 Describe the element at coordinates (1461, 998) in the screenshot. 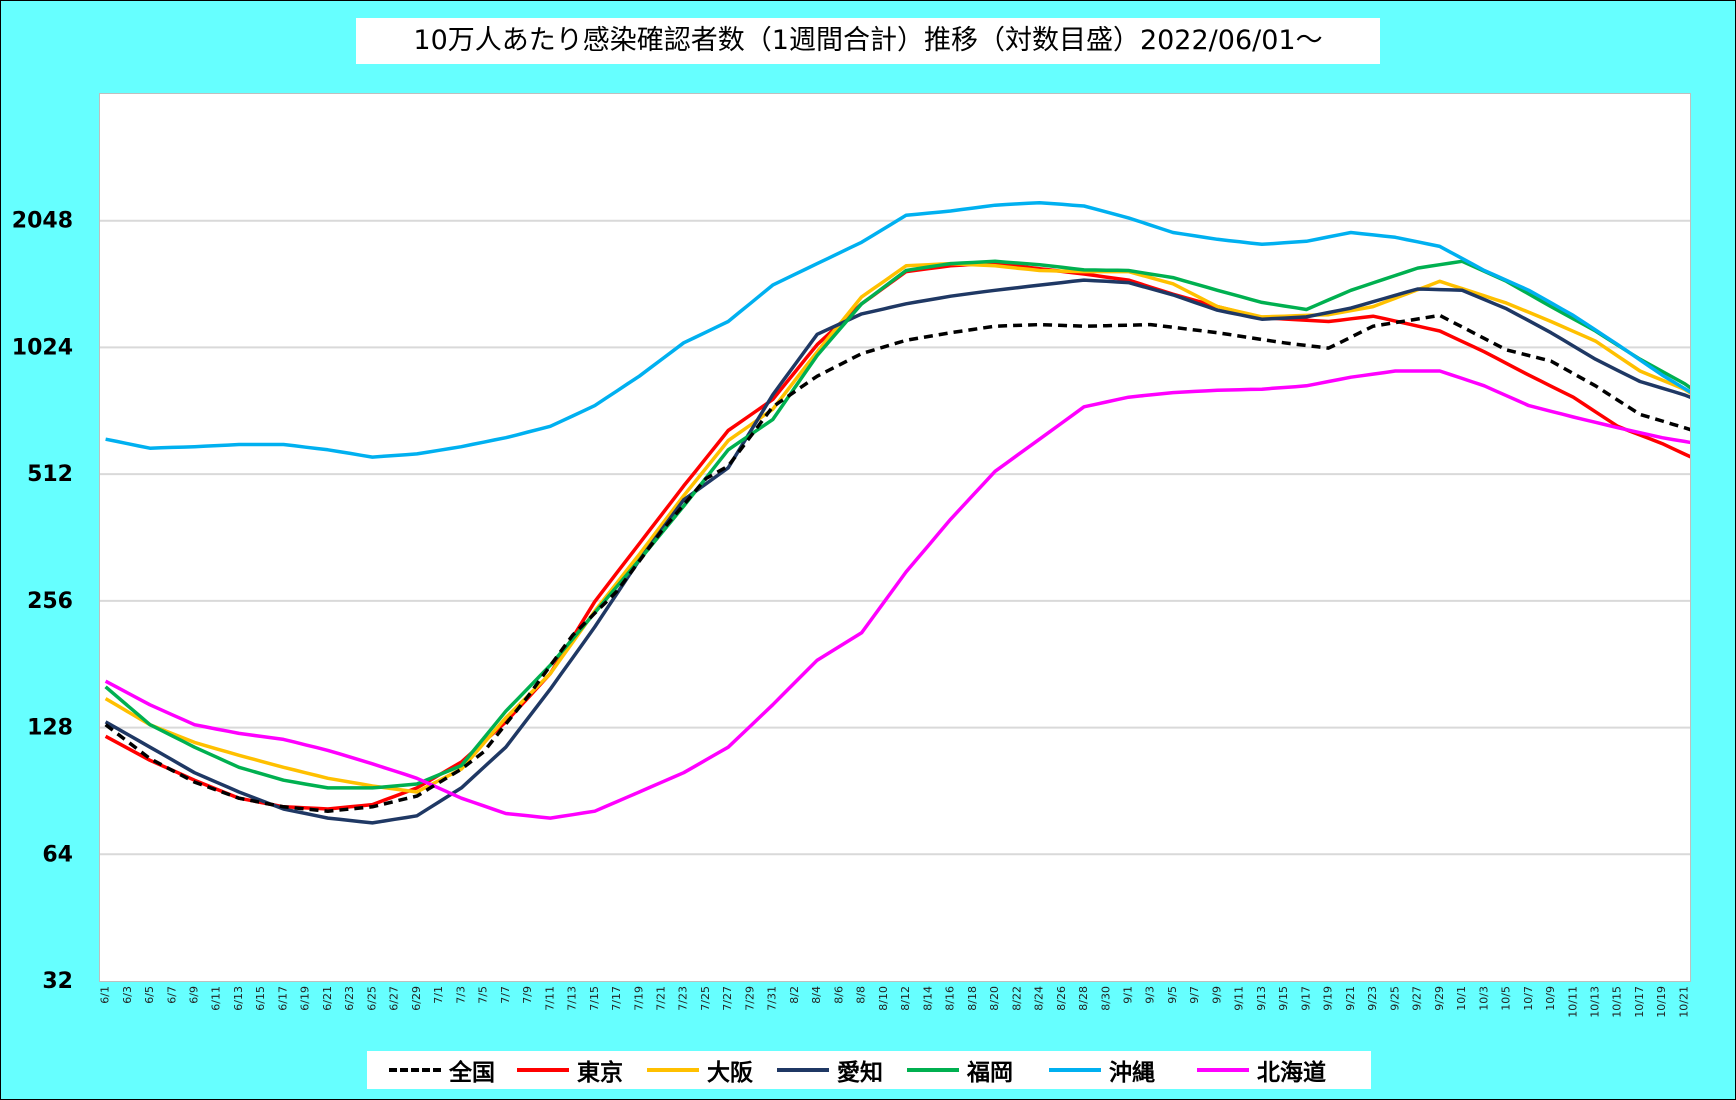

I see `x-tick-label: 10/1` at that location.